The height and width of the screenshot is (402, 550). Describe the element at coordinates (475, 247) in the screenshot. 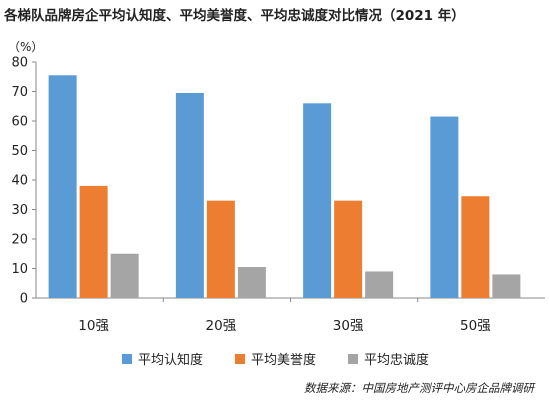

I see `bar-2-50强` at that location.